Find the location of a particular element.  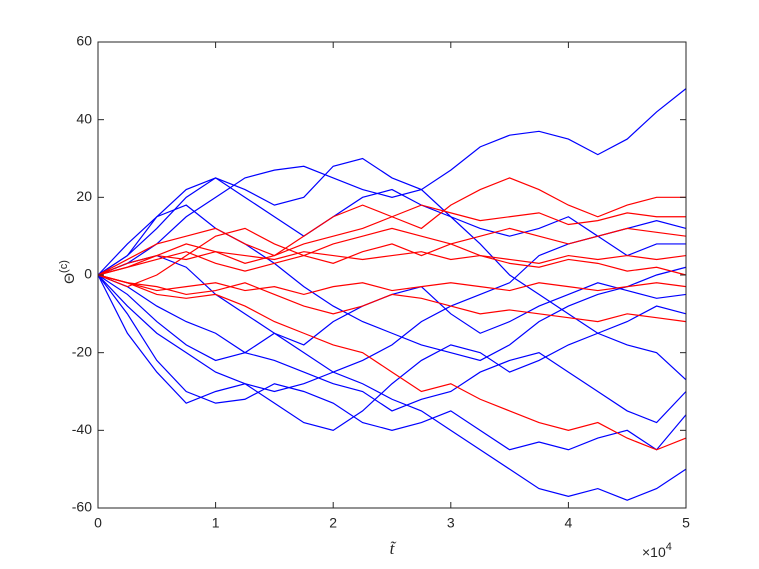

y-axis-label: Θ(c) is located at coordinates (67, 272).